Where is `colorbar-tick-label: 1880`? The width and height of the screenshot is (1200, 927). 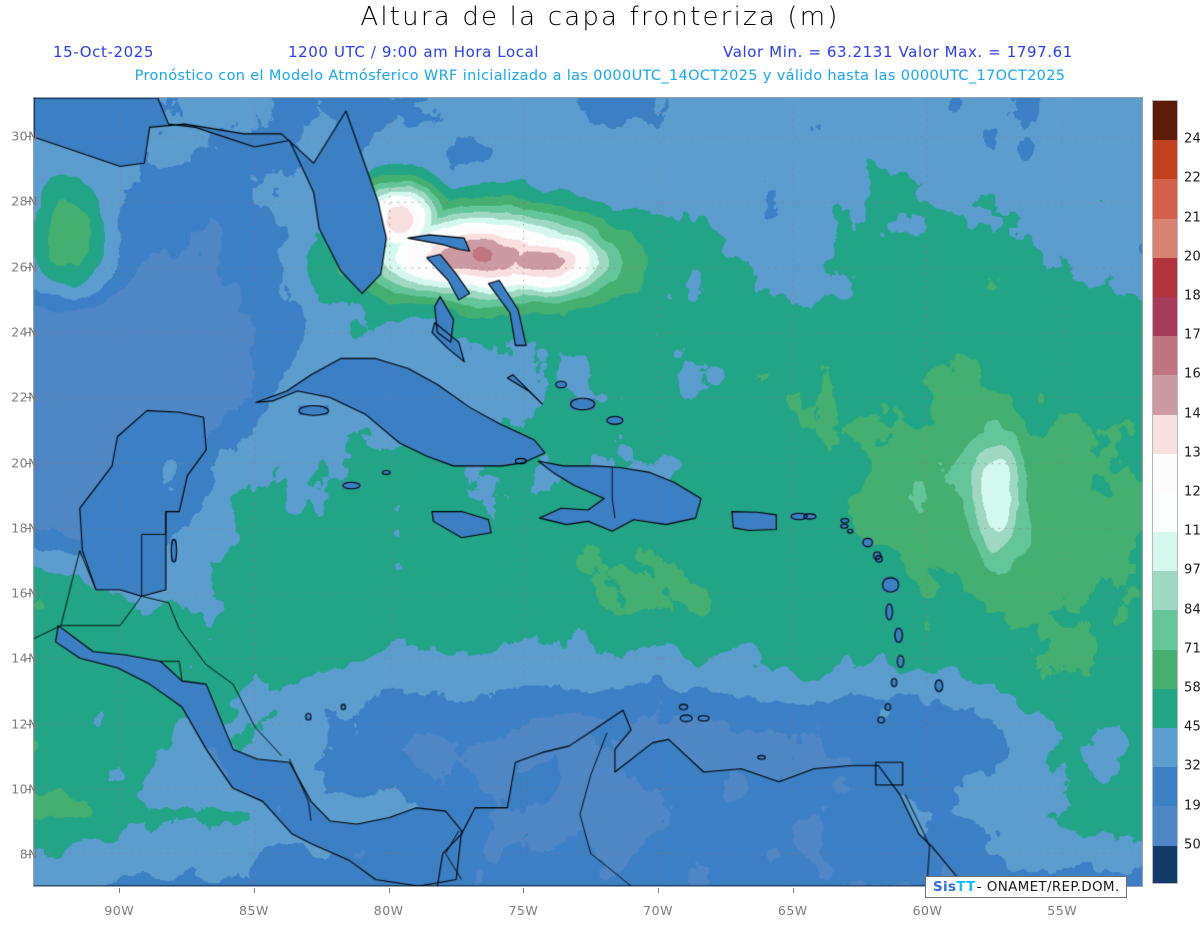 colorbar-tick-label: 1880 is located at coordinates (1192, 296).